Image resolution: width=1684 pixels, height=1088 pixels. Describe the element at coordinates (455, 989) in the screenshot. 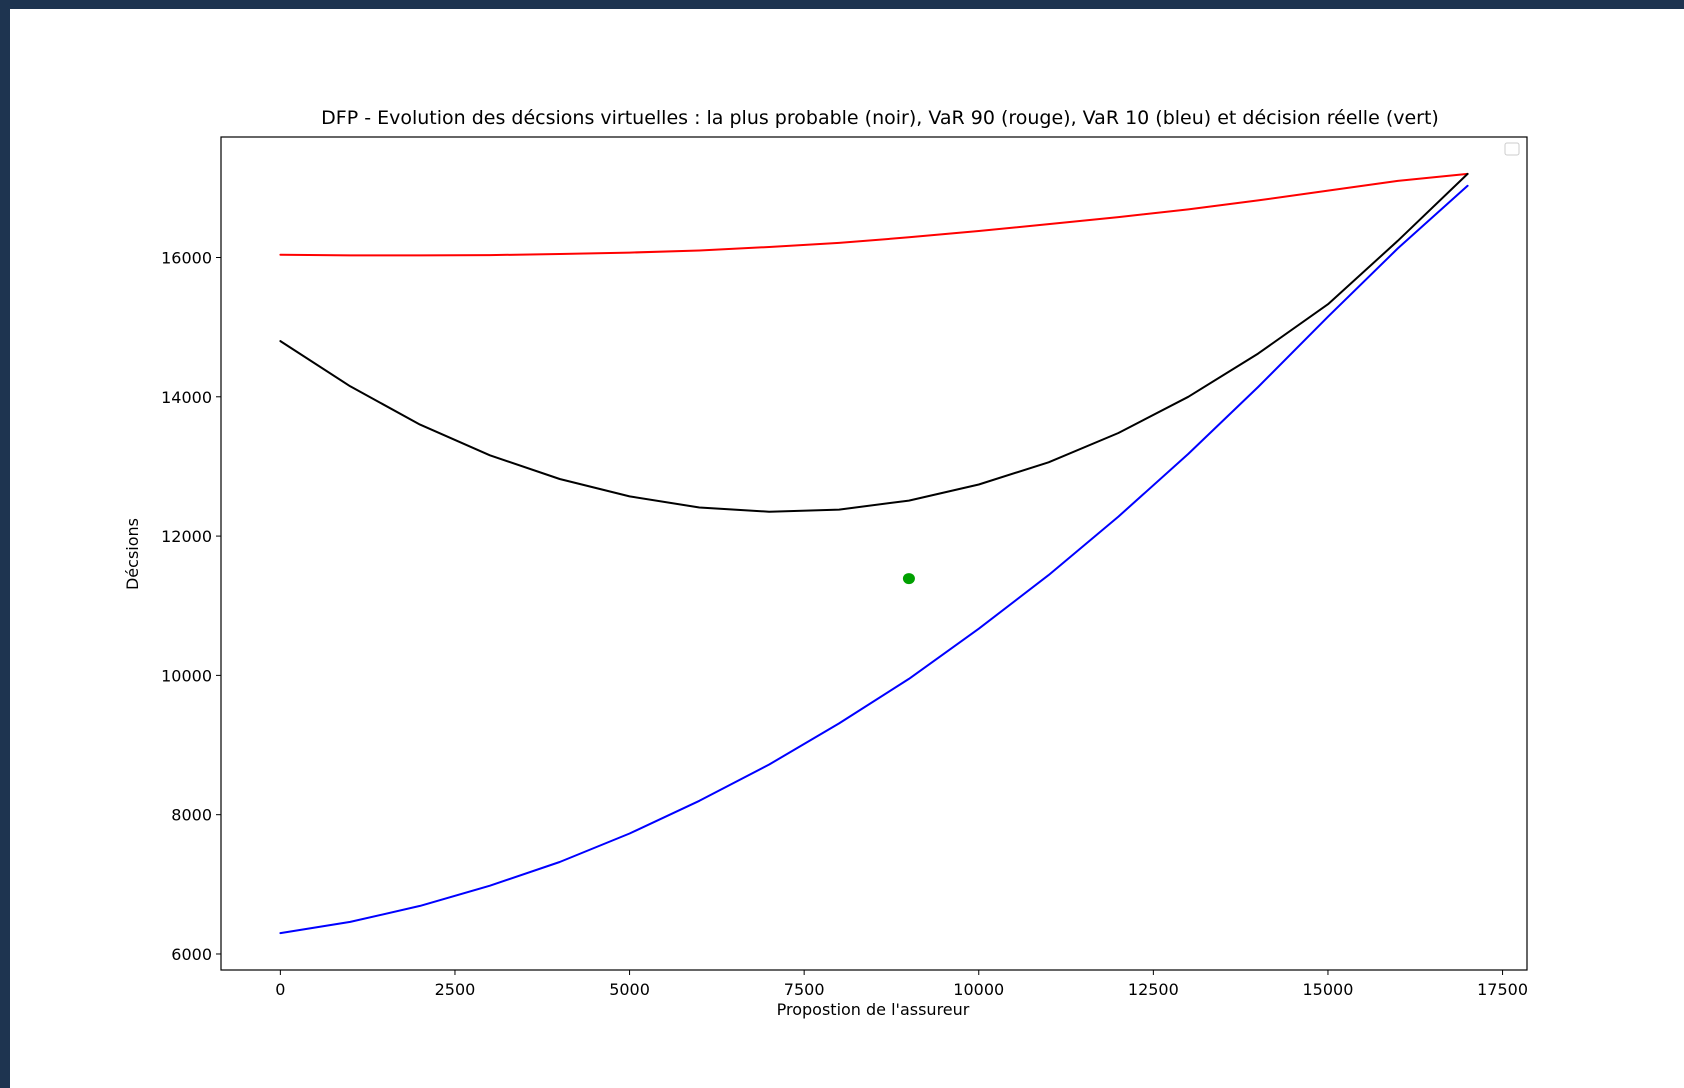

I see `x-tick-label: 2500` at that location.